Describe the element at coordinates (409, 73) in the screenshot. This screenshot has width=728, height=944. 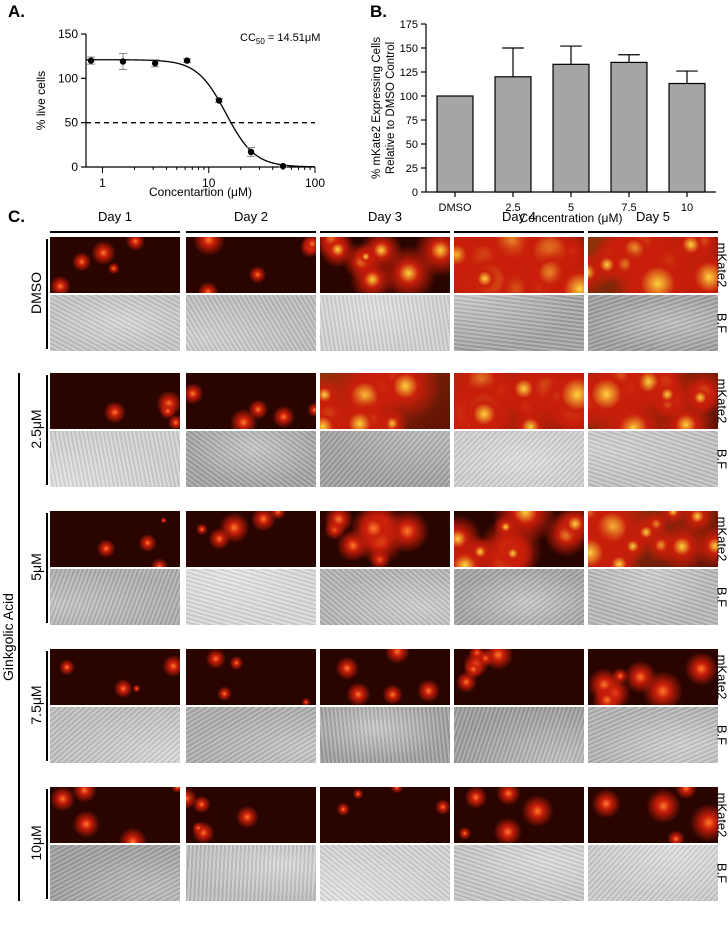
I see `y-tick-label: 125` at that location.